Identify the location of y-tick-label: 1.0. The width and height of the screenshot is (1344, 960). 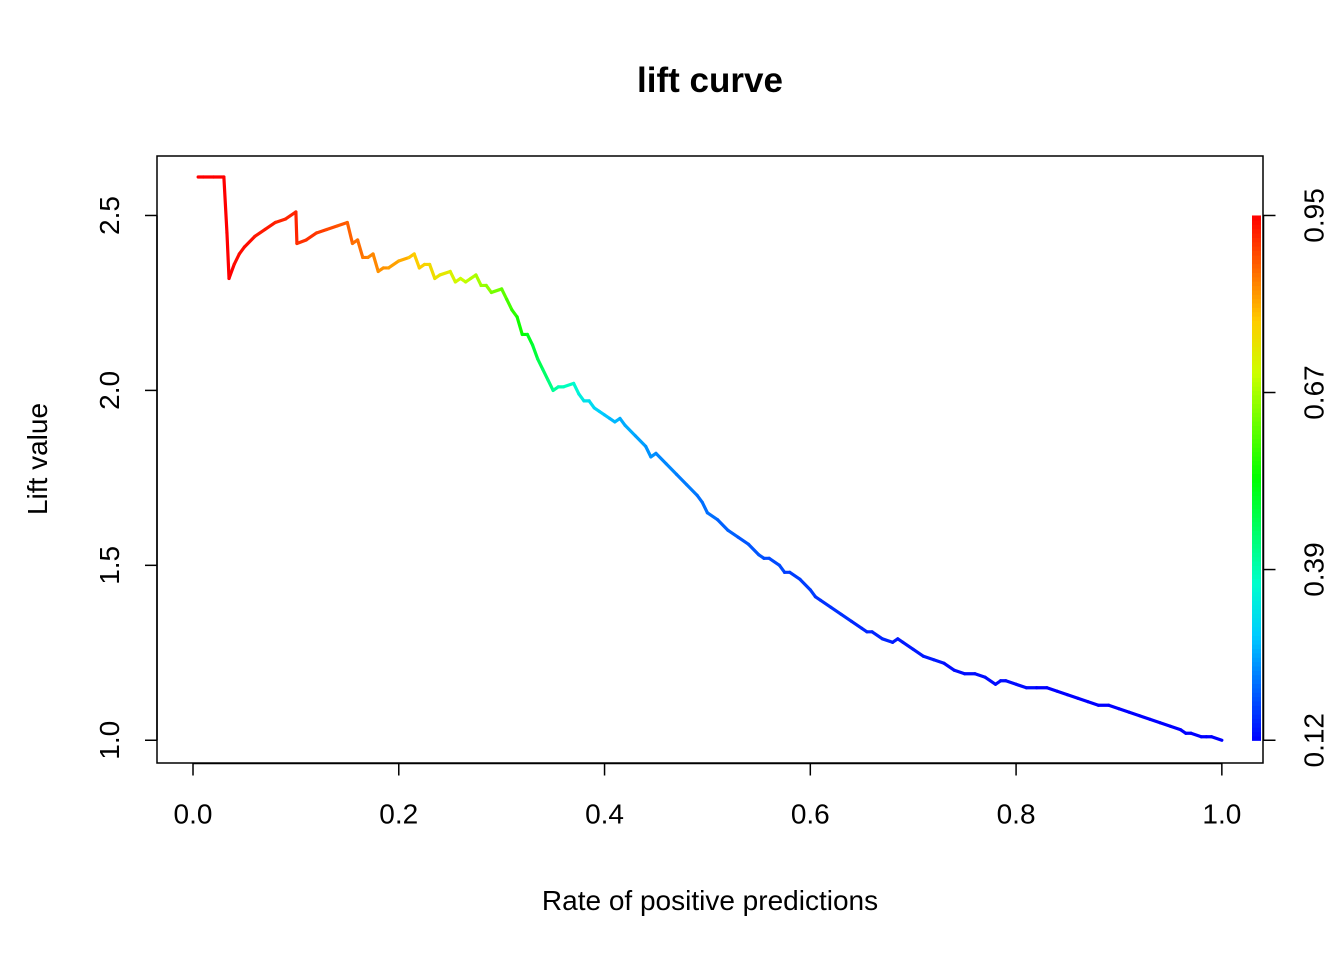
(109, 740).